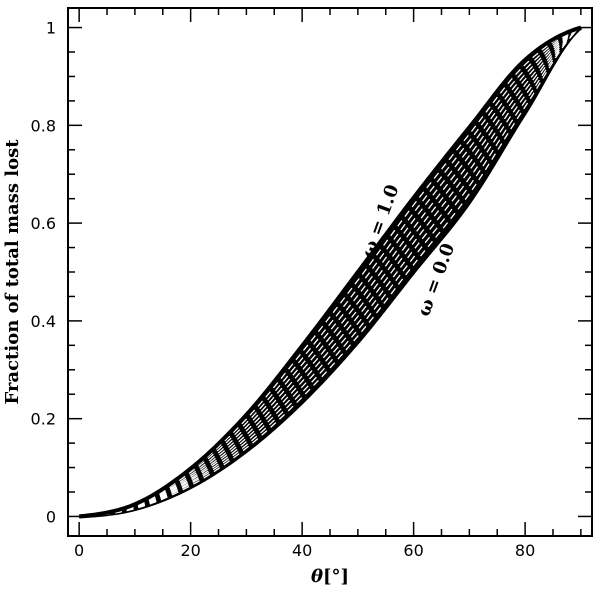 This screenshot has width=600, height=593. I want to click on y-tick-label: 0.2, so click(43, 419).